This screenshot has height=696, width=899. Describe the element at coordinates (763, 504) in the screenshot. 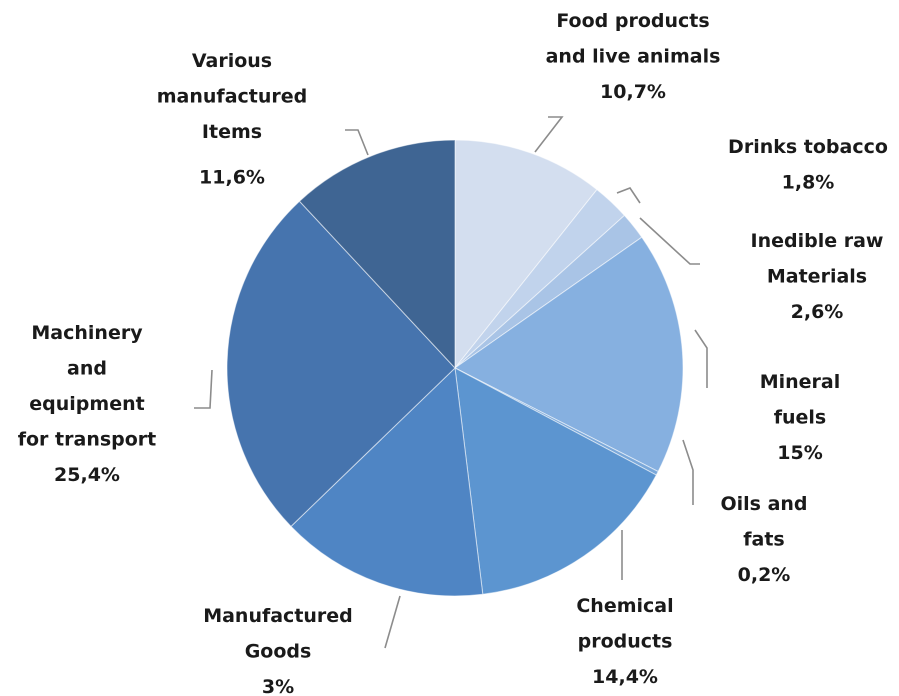

I see `slice-label-line: Oils and` at that location.